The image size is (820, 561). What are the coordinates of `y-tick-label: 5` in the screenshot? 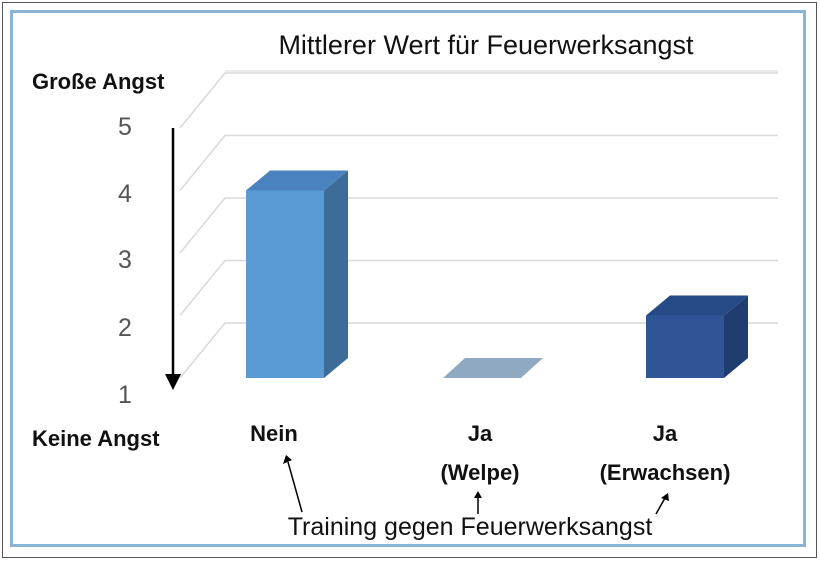 It's located at (125, 127).